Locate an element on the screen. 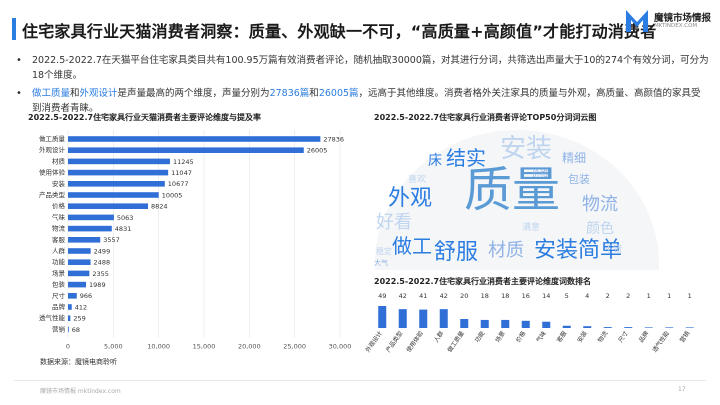 Image resolution: width=720 pixels, height=405 pixels. category-label: 透气性能 is located at coordinates (661, 342).